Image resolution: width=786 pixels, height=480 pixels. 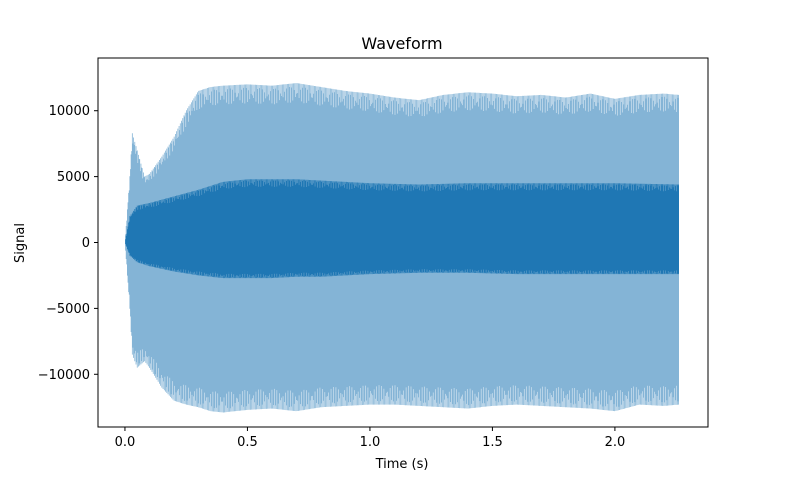 I want to click on waveform-inner-envelope, so click(x=402, y=229).